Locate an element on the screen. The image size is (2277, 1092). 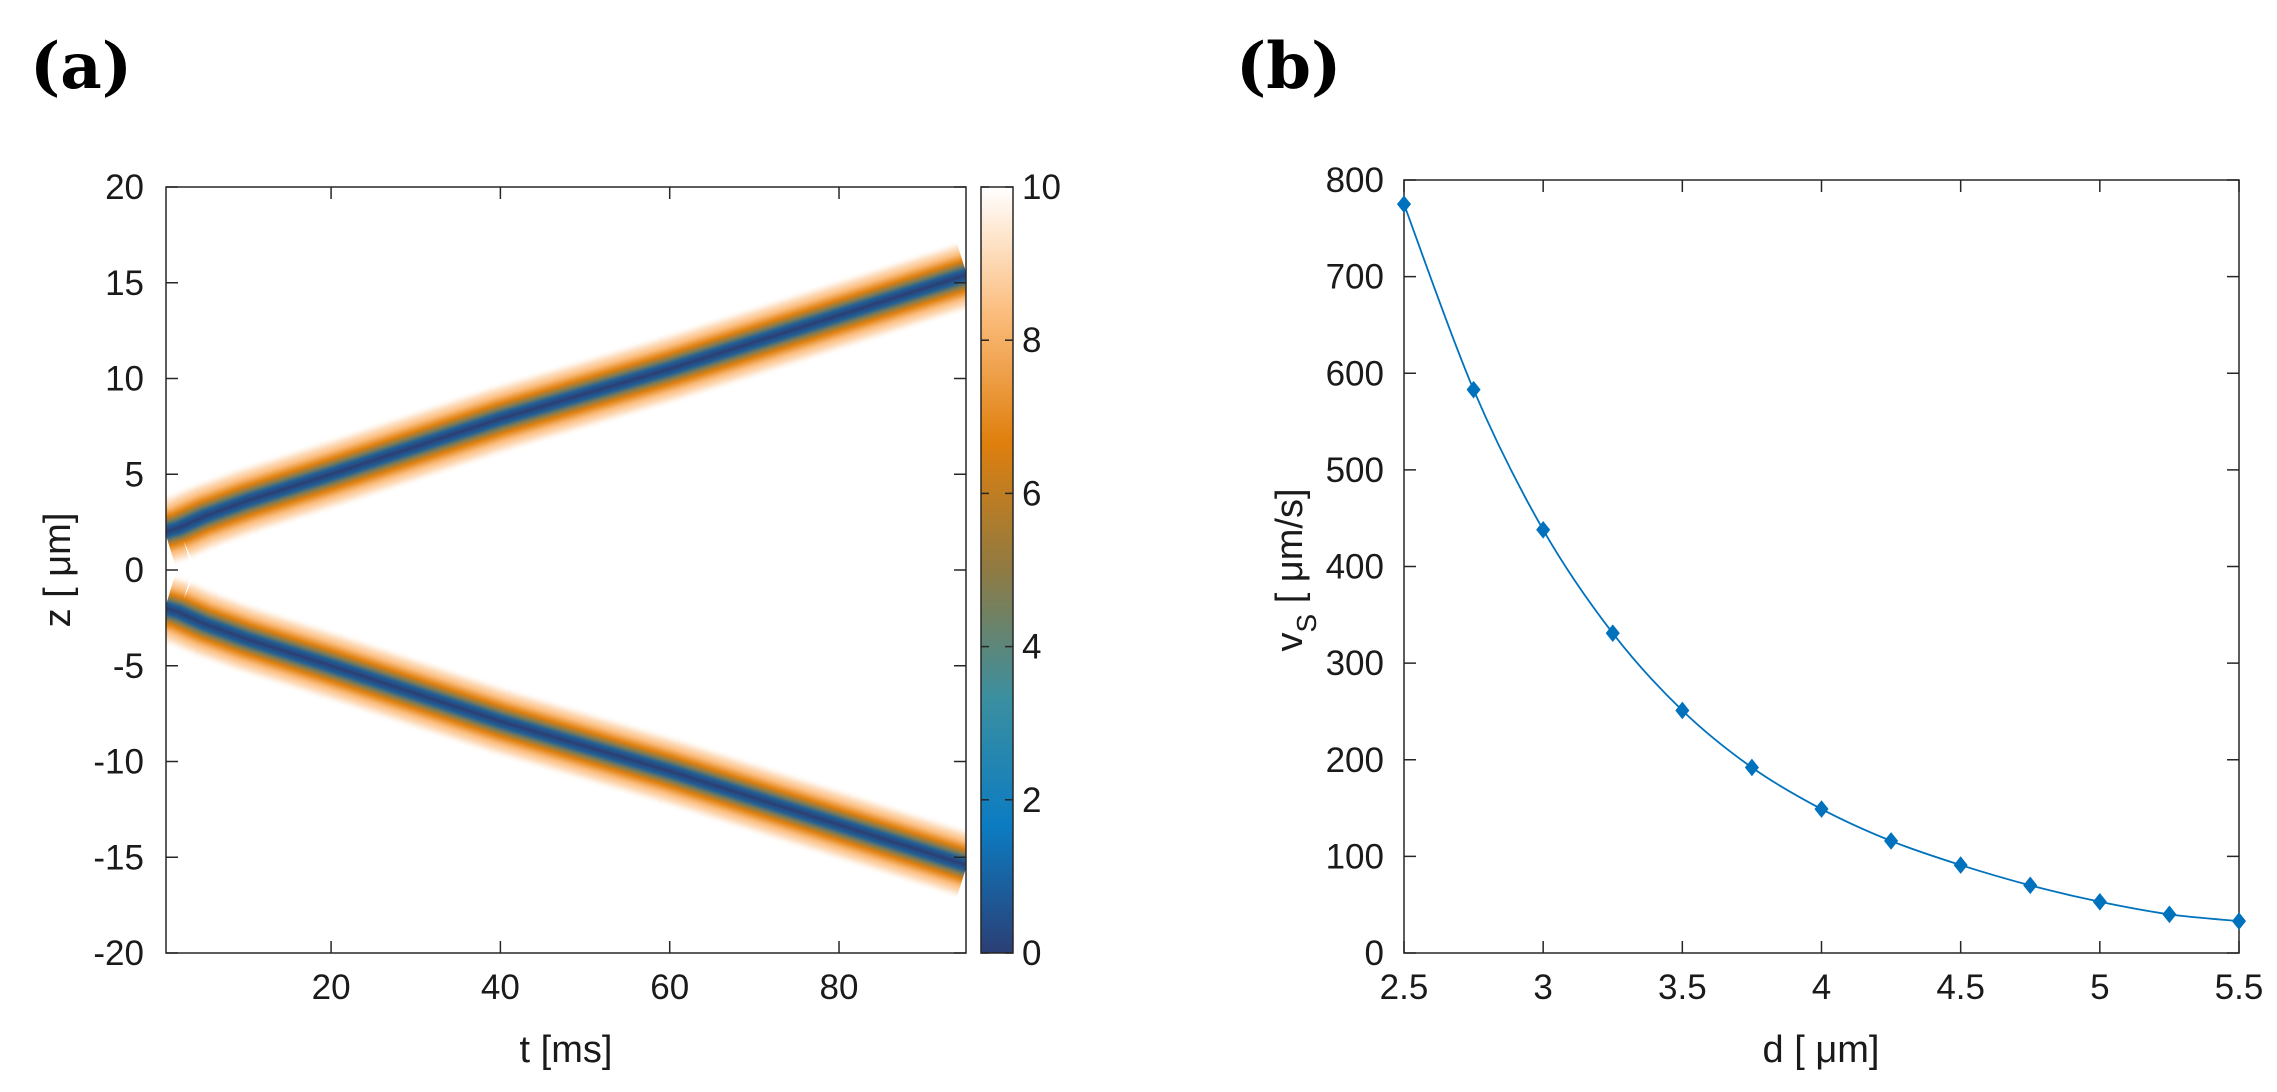
y-tick-label: 600 is located at coordinates (1355, 373).